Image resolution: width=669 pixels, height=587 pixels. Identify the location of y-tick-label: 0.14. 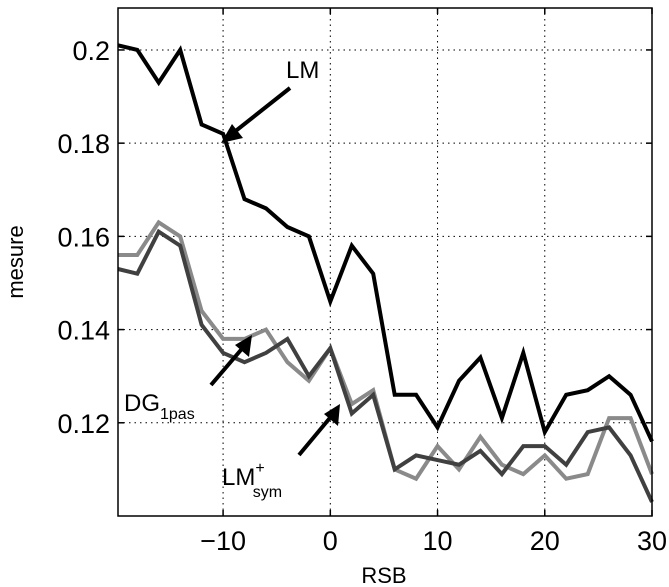
(83, 331).